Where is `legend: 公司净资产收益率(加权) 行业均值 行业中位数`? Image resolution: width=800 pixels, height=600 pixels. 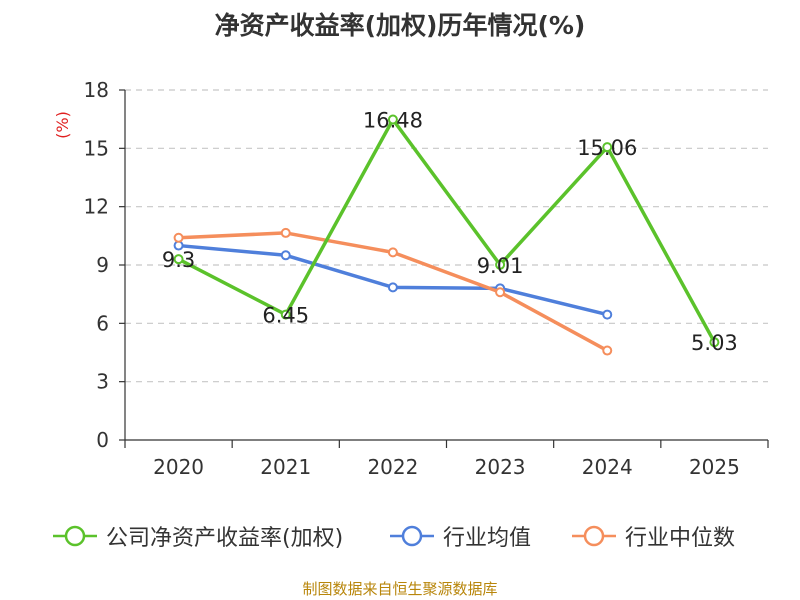 legend: 公司净资产收益率(加权) 行业均值 行业中位数 is located at coordinates (400, 536).